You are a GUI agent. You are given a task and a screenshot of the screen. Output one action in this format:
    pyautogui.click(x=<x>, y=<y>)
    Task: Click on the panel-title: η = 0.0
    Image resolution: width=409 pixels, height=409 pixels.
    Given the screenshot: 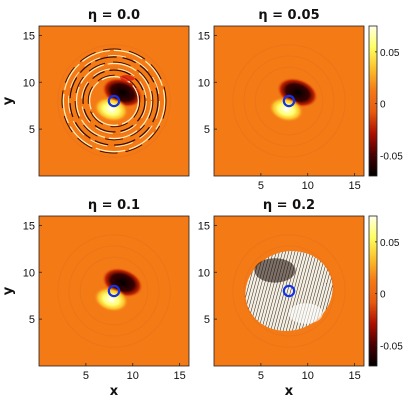 What is the action you would take?
    pyautogui.click(x=114, y=15)
    